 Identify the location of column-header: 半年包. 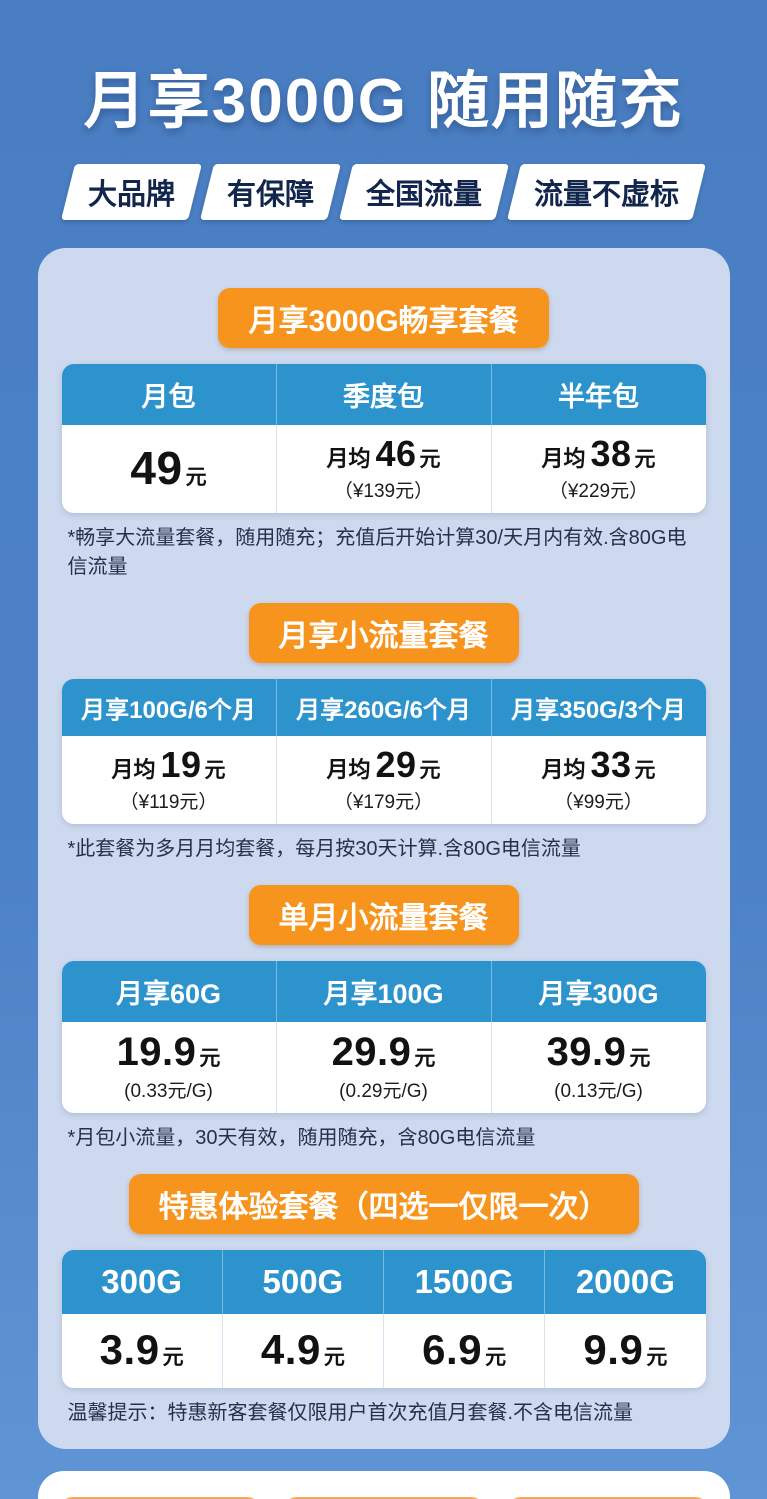
(598, 394).